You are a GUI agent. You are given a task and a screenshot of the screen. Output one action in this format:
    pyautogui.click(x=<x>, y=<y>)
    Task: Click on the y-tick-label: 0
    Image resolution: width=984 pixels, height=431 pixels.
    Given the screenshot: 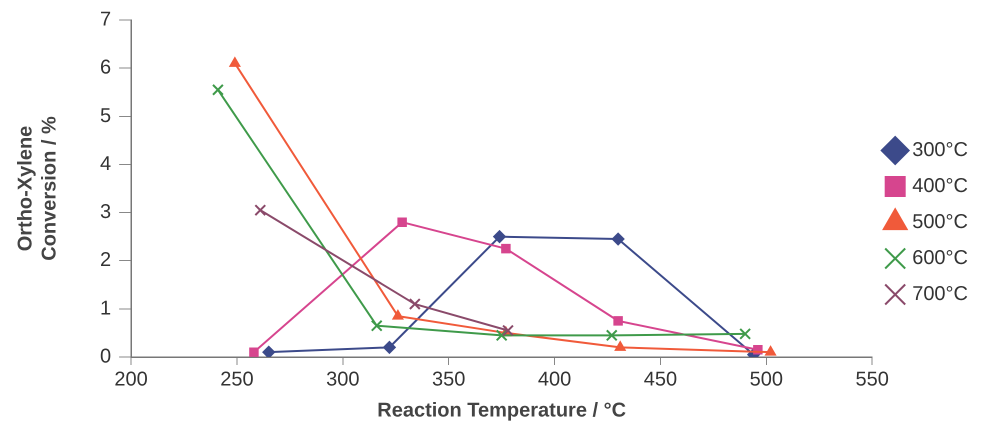 What is the action you would take?
    pyautogui.click(x=106, y=357)
    